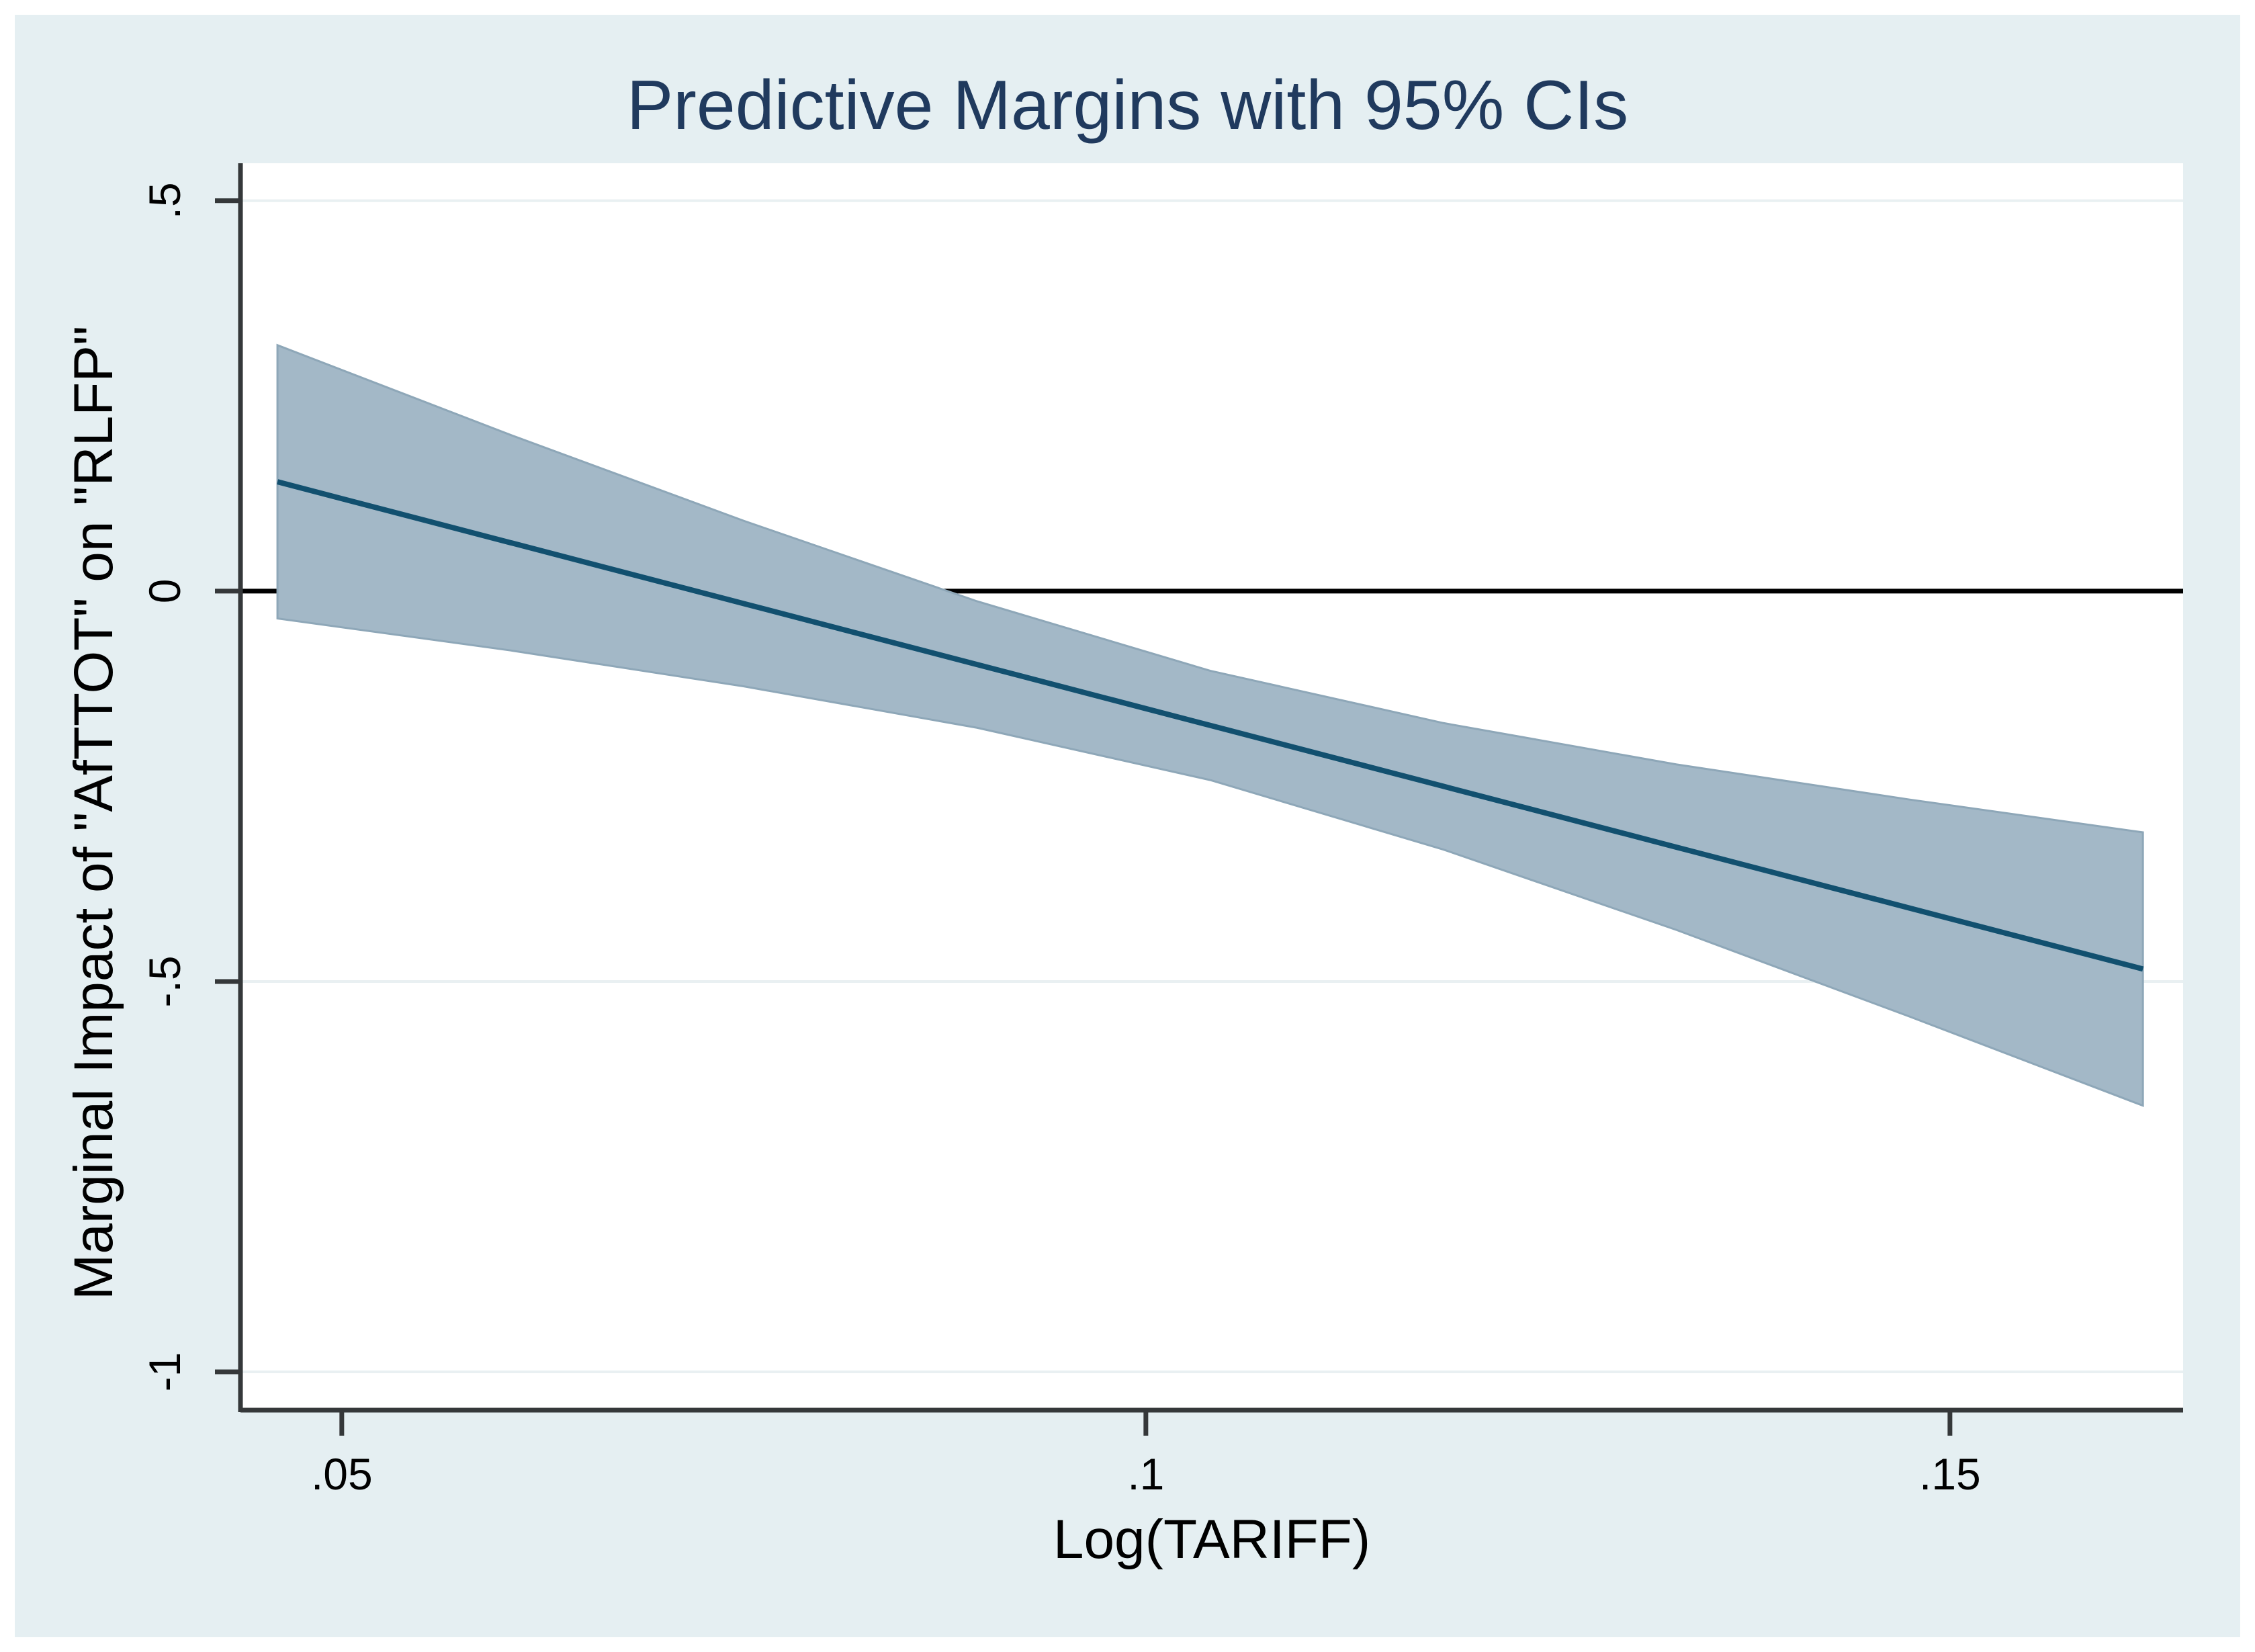 The width and height of the screenshot is (2255, 1652). I want to click on x-tick-label: .05, so click(342, 1474).